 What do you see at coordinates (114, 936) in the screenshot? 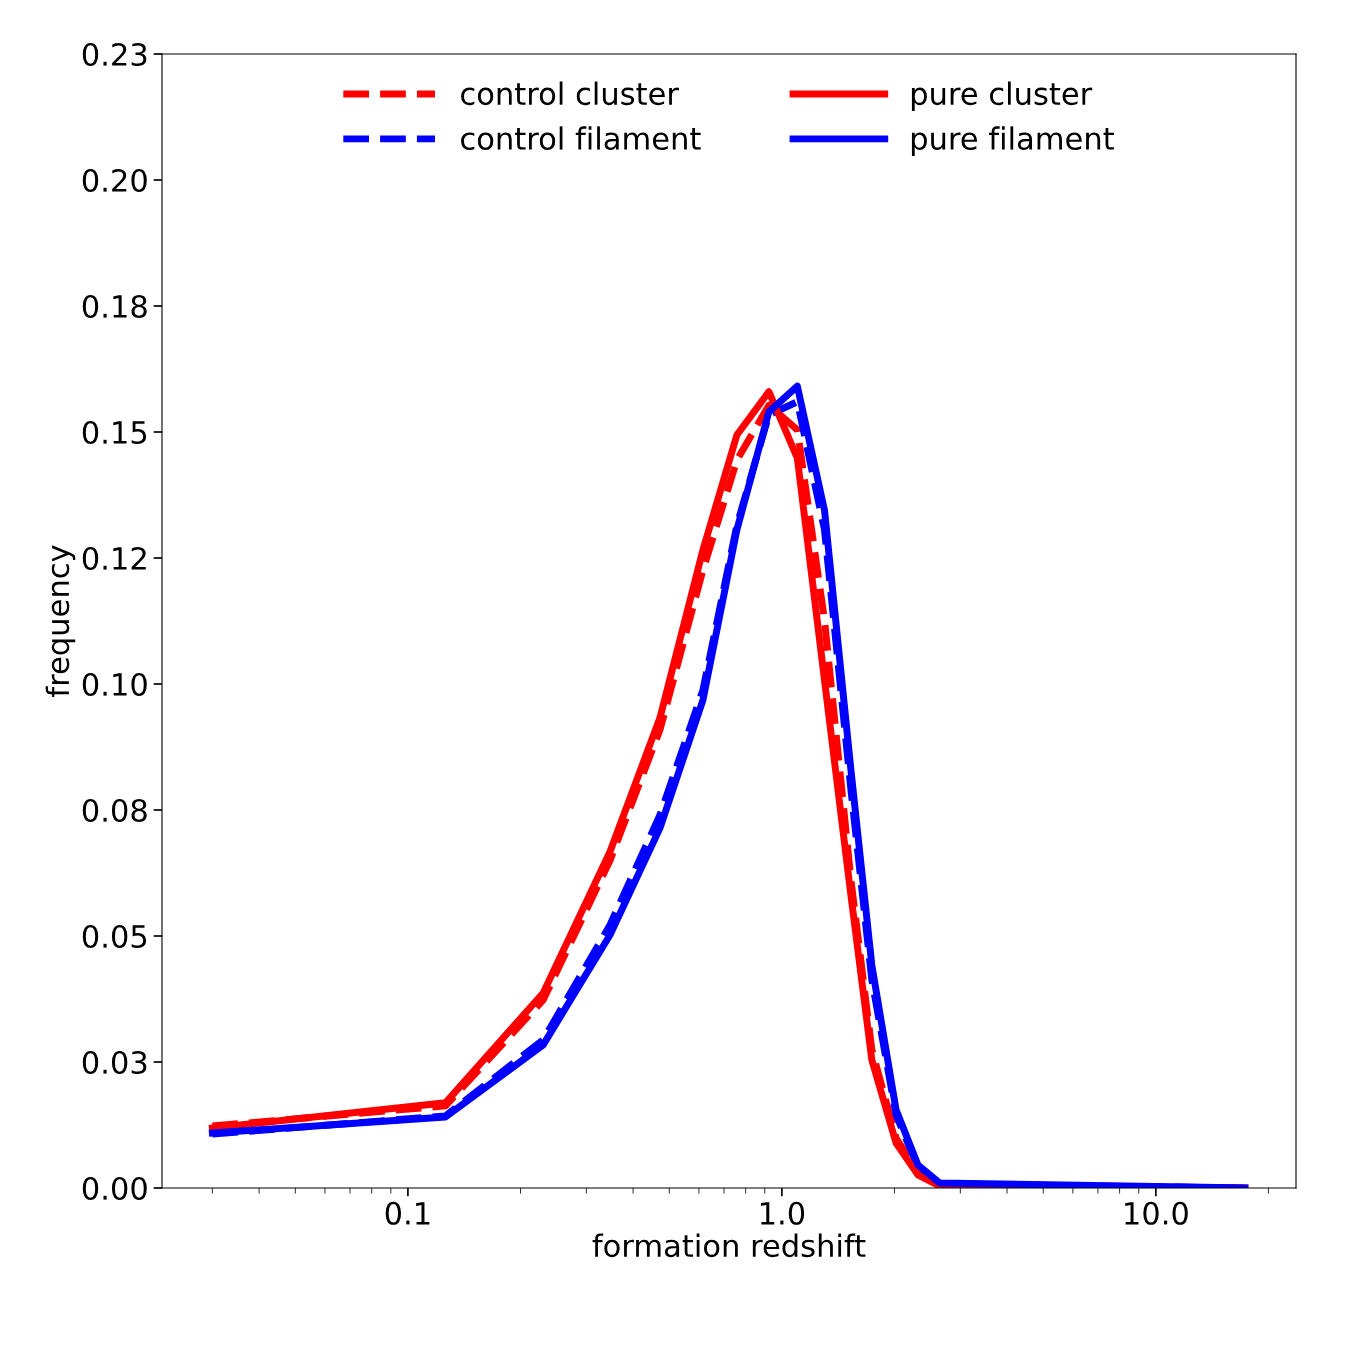
I see `y-tick-label: 0.05` at bounding box center [114, 936].